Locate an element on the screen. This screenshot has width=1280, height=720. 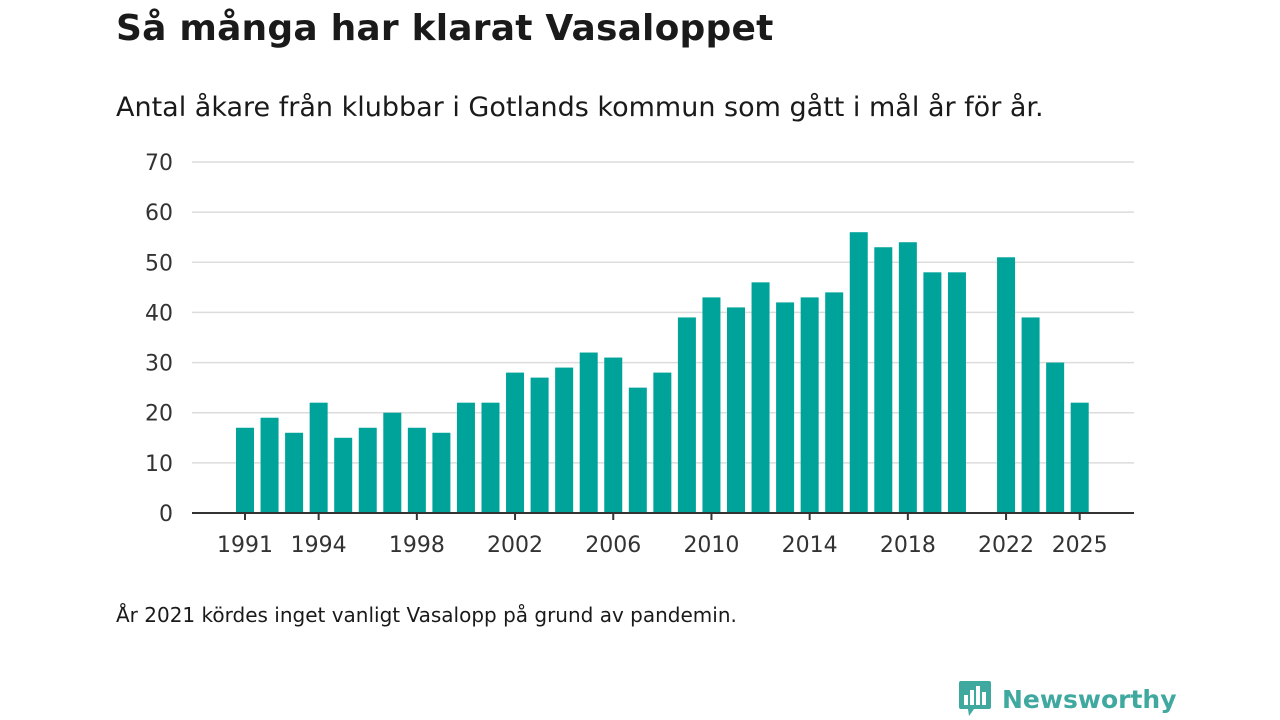
y-tick-label: 70 is located at coordinates (159, 163).